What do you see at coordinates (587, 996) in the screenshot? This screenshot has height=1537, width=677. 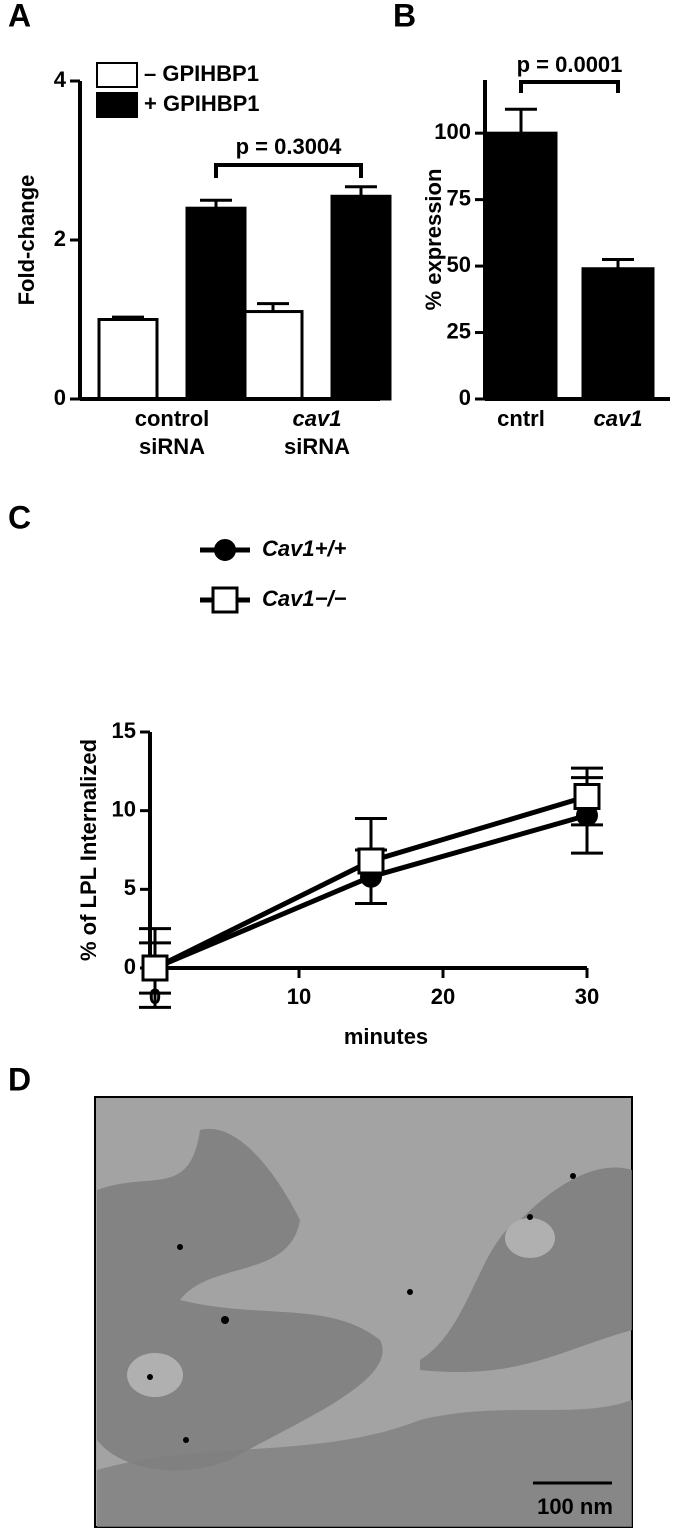 I see `x-tick-label: 30` at bounding box center [587, 996].